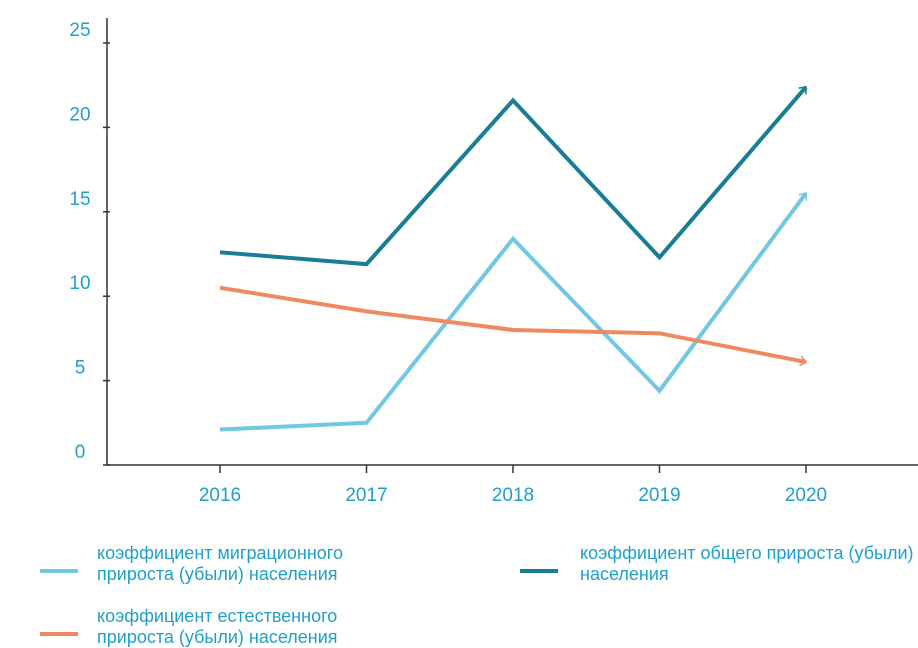 Image resolution: width=918 pixels, height=648 pixels. I want to click on y-tick-label: 25, so click(79, 30).